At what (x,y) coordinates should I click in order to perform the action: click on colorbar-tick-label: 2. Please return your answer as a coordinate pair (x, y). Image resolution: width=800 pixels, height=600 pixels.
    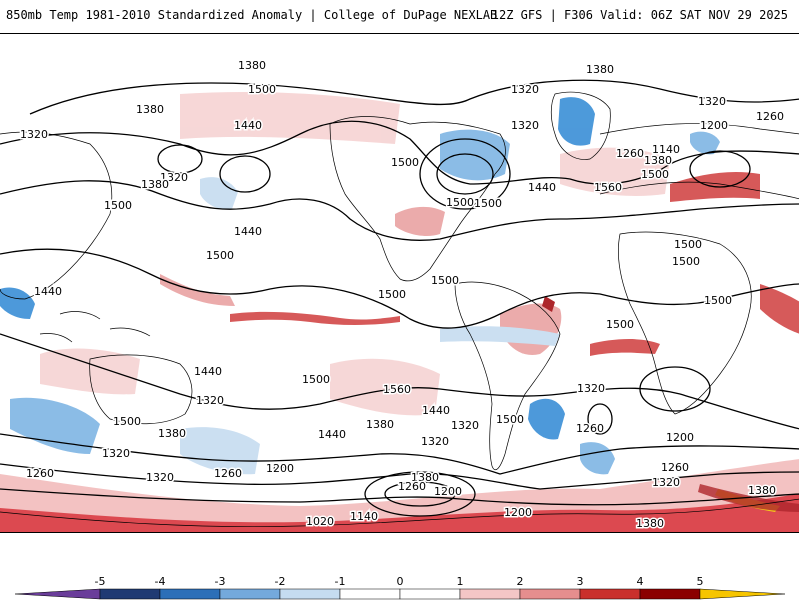
    Looking at the image, I should click on (520, 581).